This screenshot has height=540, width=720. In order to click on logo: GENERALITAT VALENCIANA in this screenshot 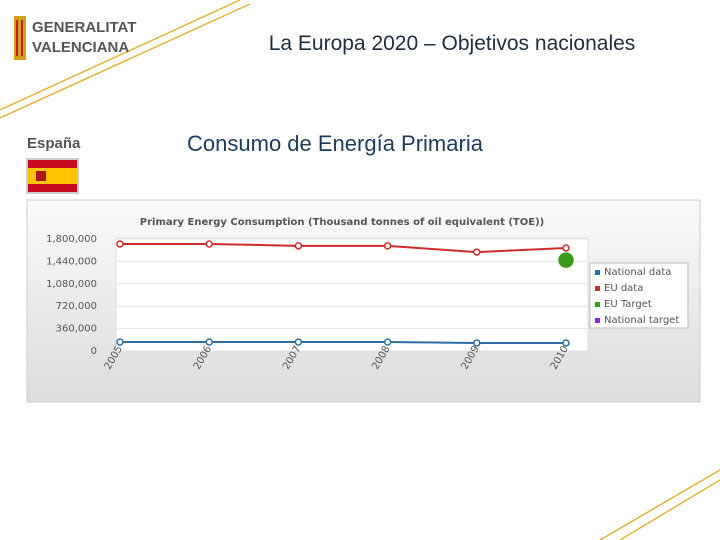, I will do `click(75, 38)`.